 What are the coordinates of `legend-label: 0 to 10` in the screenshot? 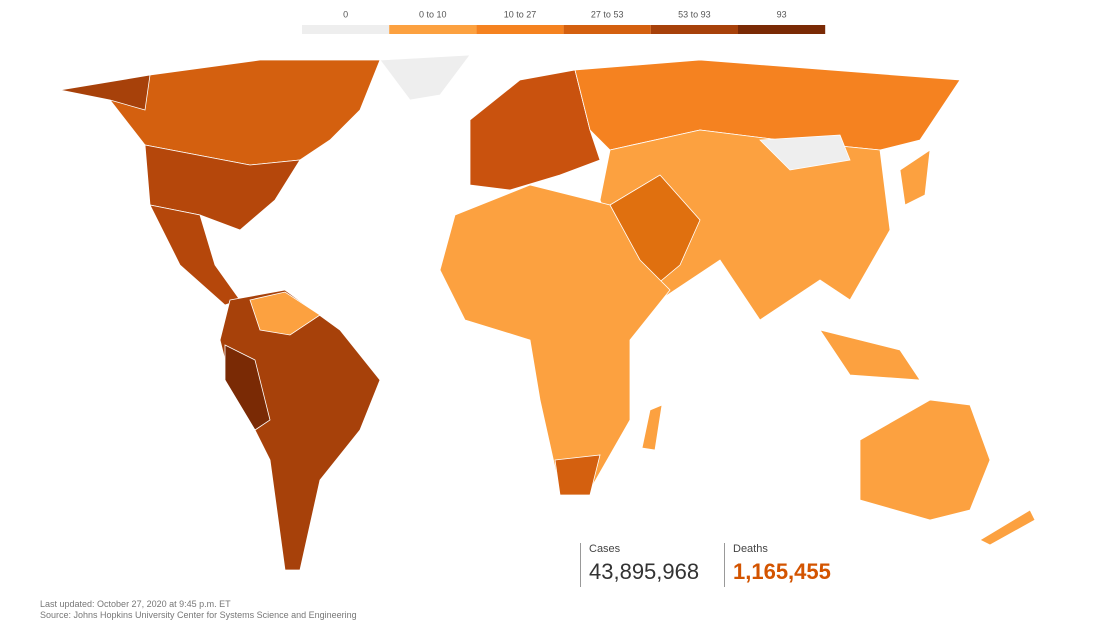 It's located at (433, 14).